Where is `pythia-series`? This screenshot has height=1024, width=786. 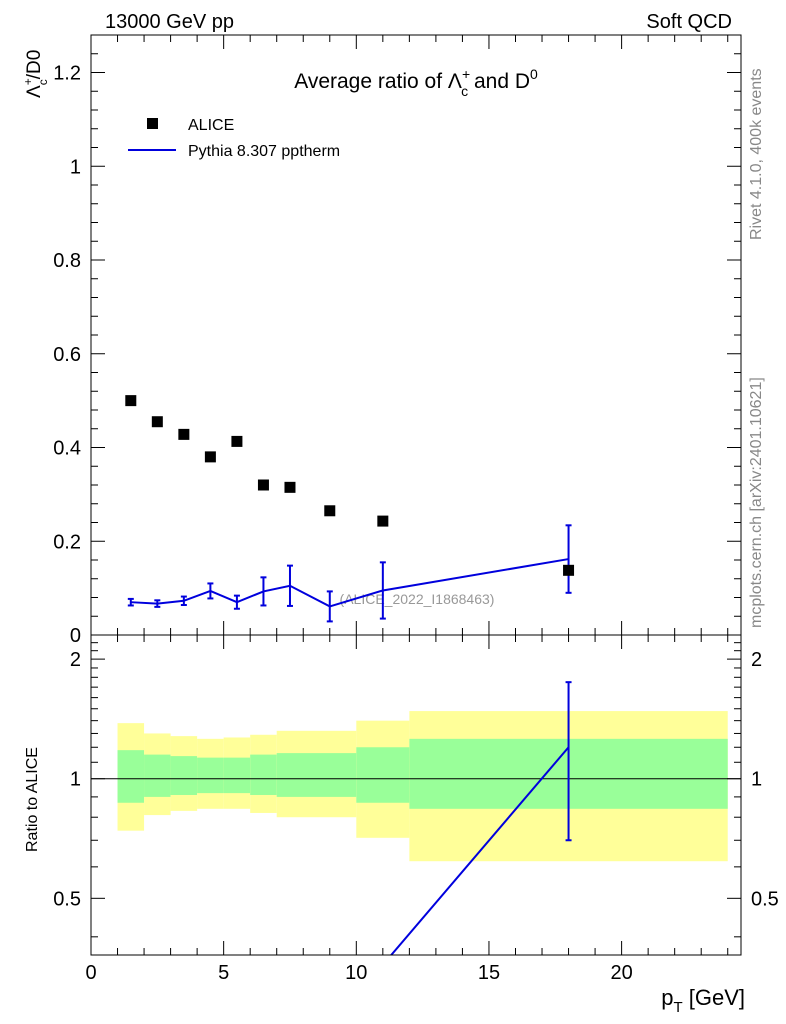 pythia-series is located at coordinates (349, 573).